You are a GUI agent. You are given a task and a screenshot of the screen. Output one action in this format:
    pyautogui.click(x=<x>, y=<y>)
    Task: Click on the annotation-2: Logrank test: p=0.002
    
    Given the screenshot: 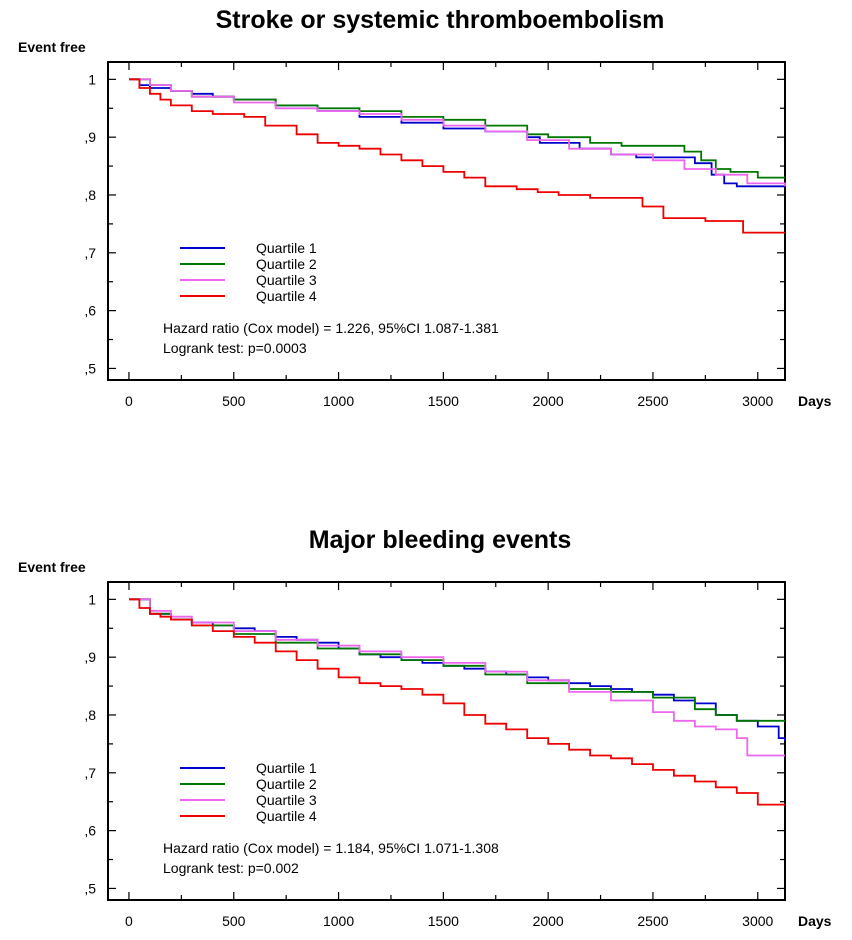 What is the action you would take?
    pyautogui.click(x=231, y=868)
    